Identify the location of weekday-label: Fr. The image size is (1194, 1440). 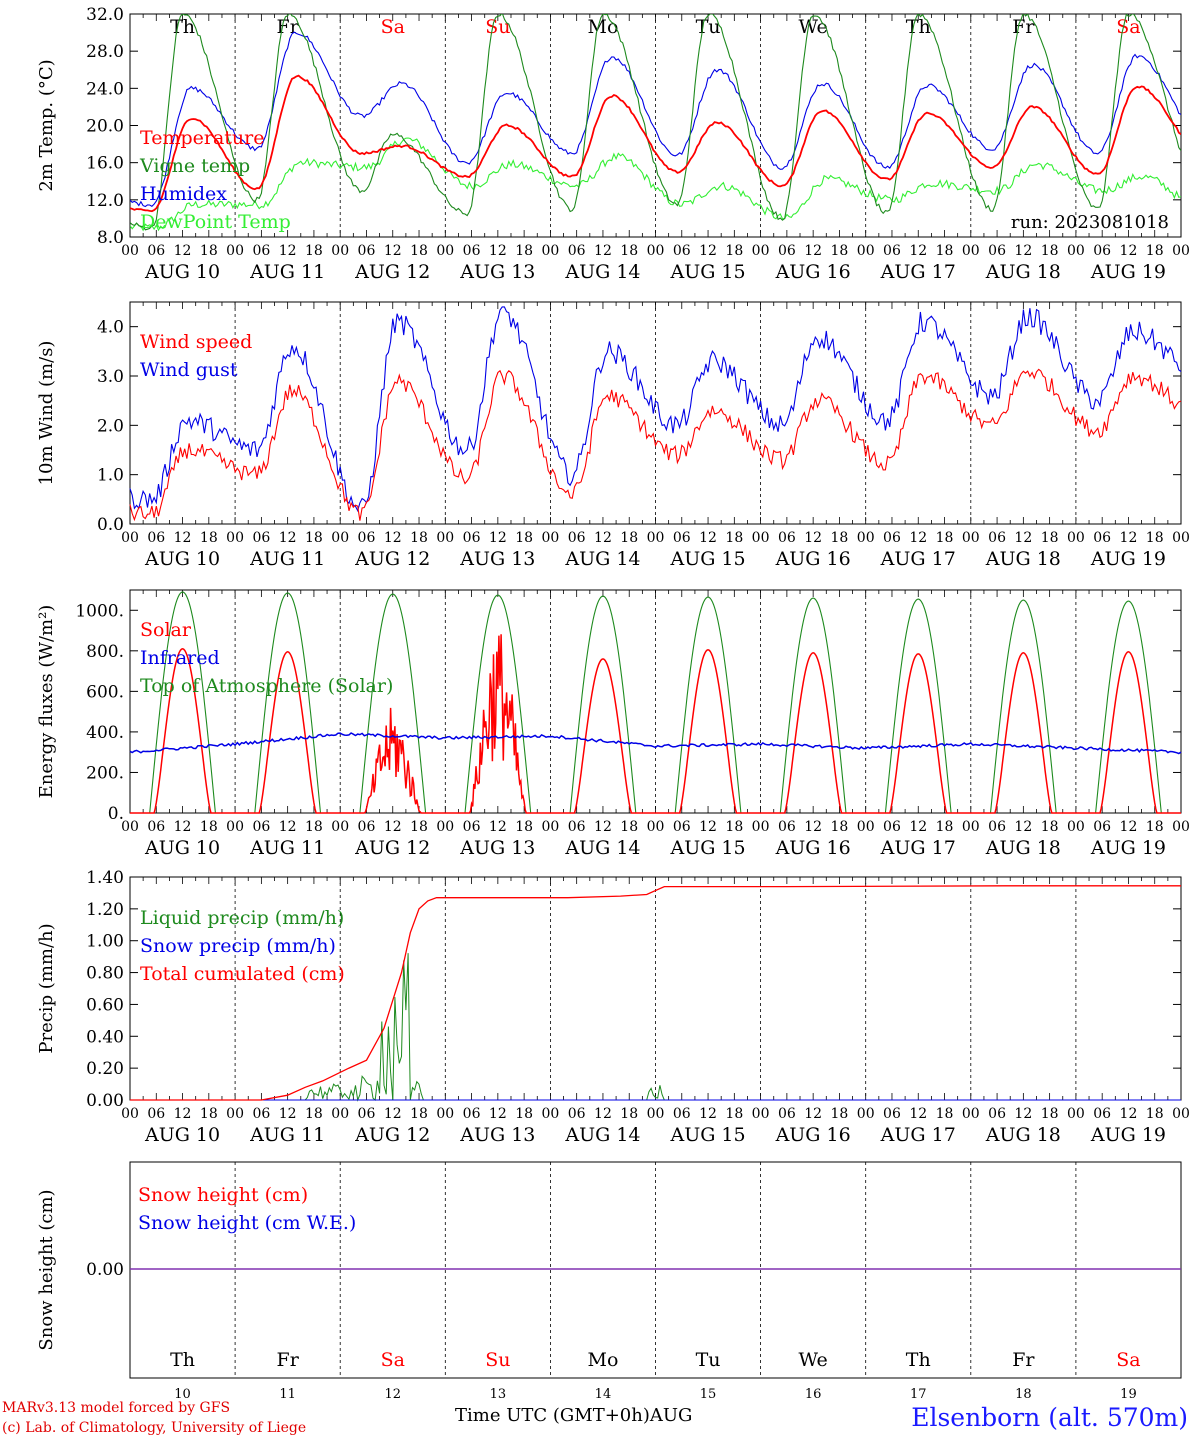
(1023, 1360).